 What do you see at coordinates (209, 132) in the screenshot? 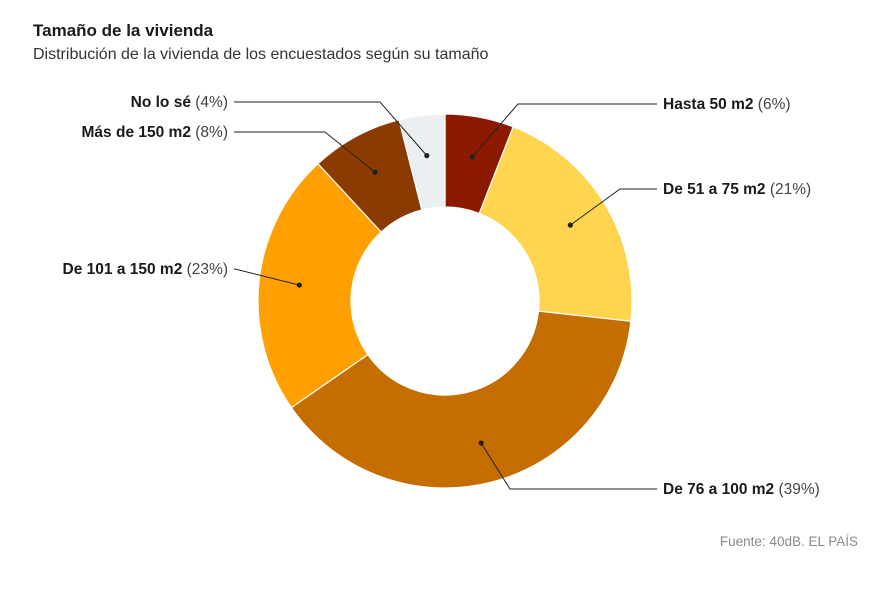
I see `label-pct: (8%)` at bounding box center [209, 132].